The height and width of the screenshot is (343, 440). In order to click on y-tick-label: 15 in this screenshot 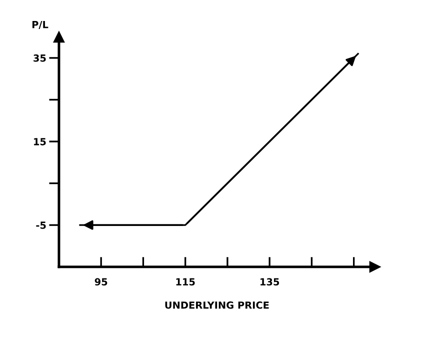, I will do `click(40, 142)`.